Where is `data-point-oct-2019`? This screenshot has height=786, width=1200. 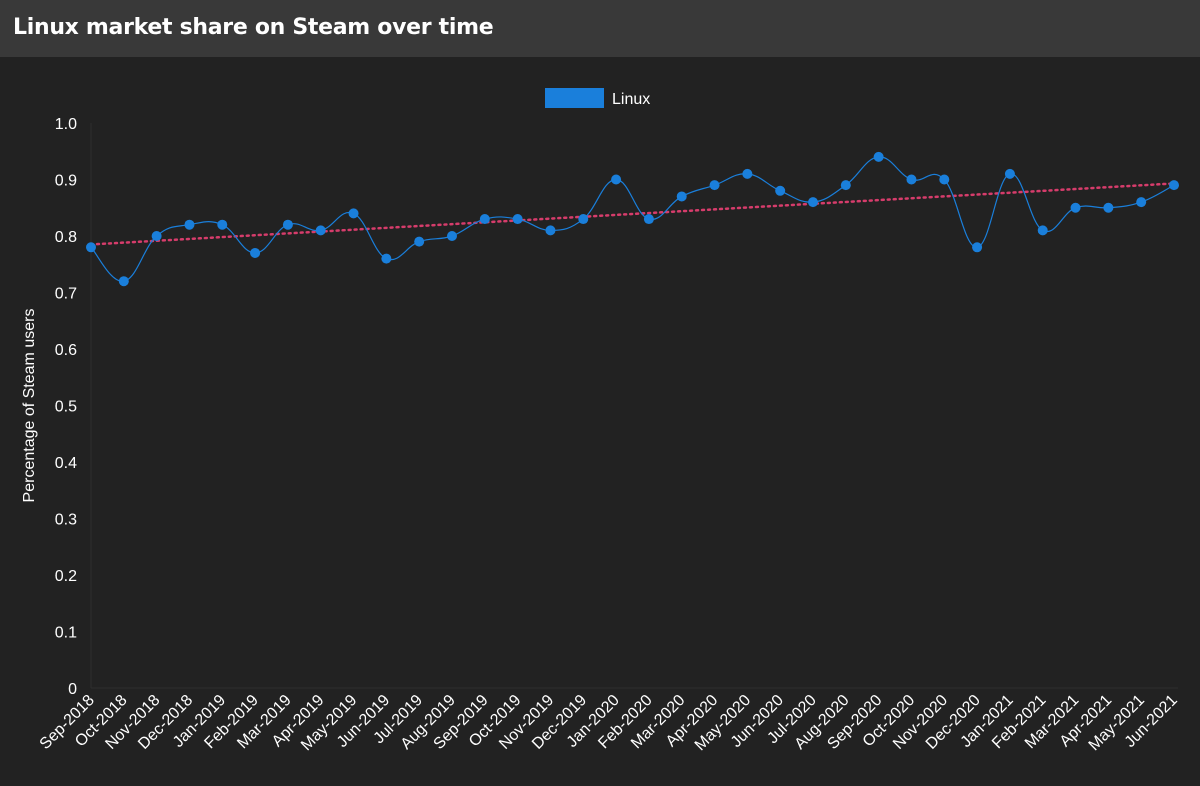 data-point-oct-2019 is located at coordinates (517, 219).